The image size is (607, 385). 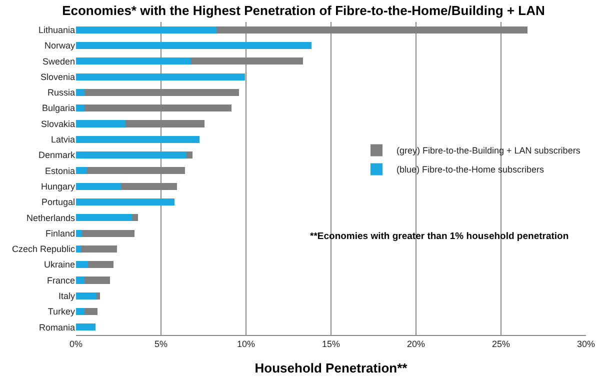 I want to click on annotation: **Economies with greater than 1% household penetration, so click(x=439, y=236).